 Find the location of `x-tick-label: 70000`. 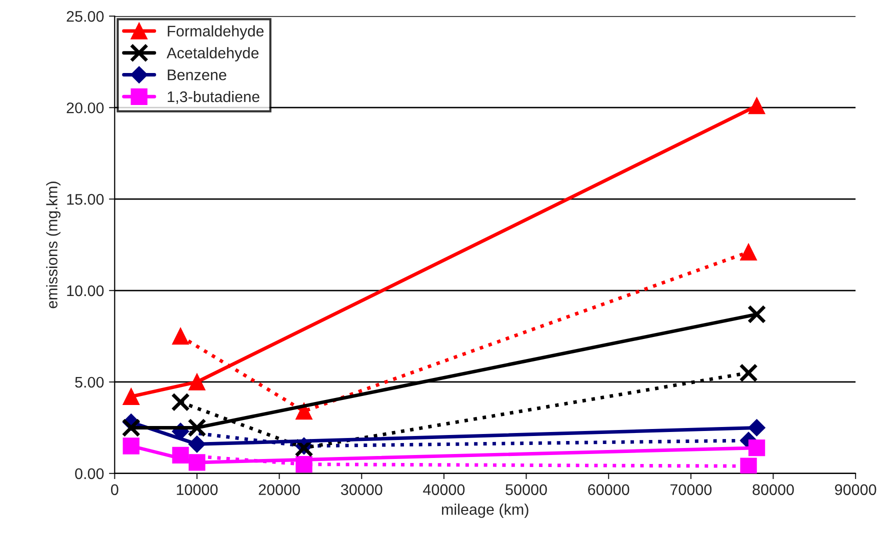

x-tick-label: 70000 is located at coordinates (691, 490).